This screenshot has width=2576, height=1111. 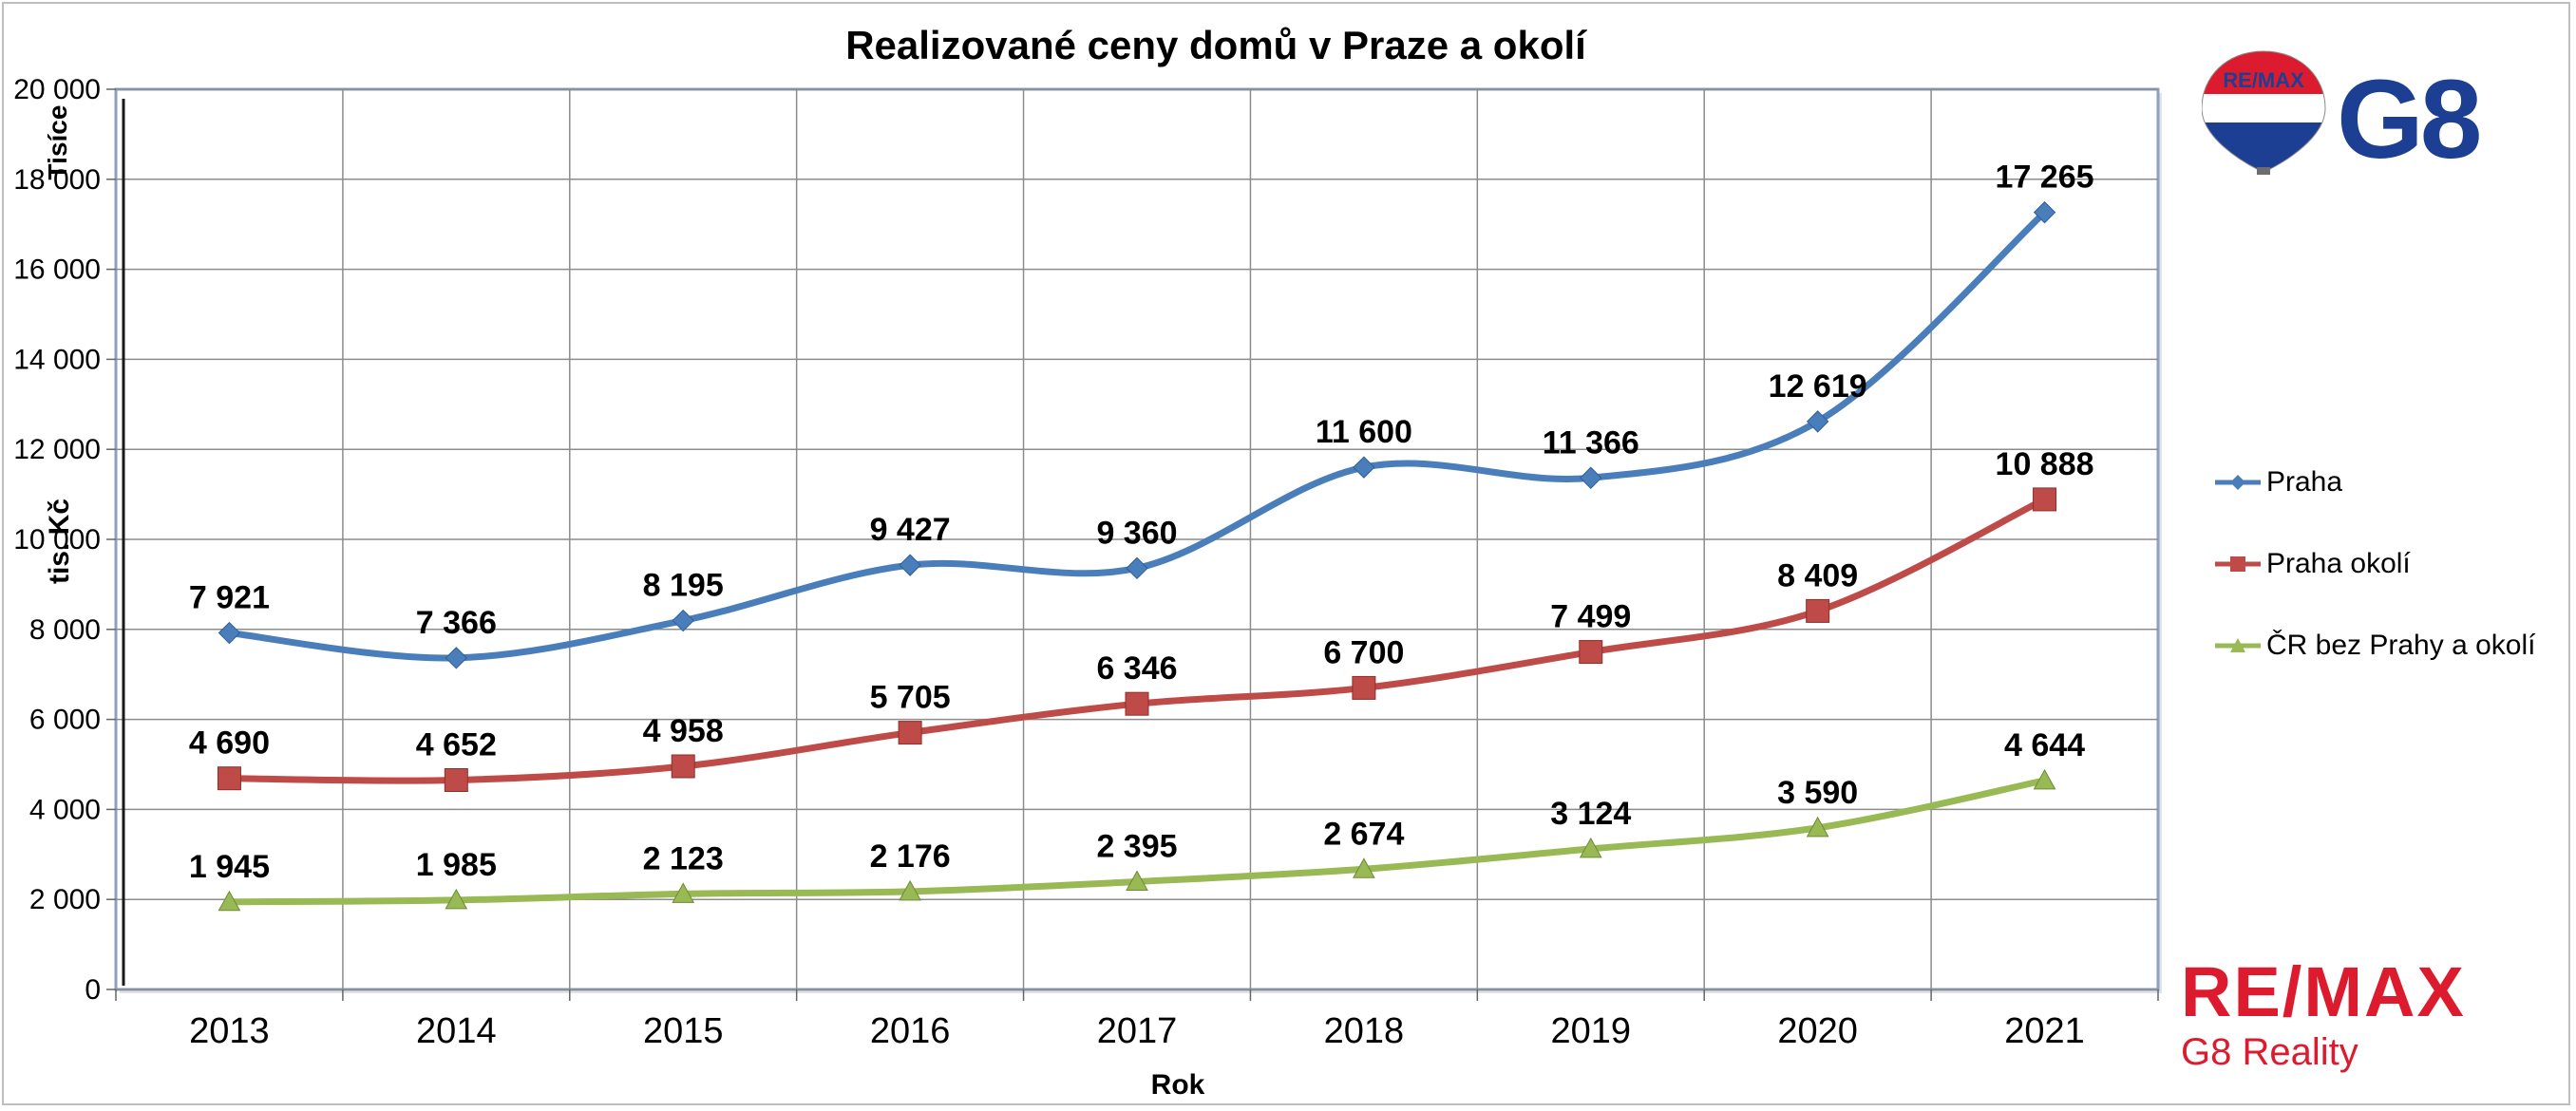 What do you see at coordinates (229, 743) in the screenshot?
I see `data-label: 4 690` at bounding box center [229, 743].